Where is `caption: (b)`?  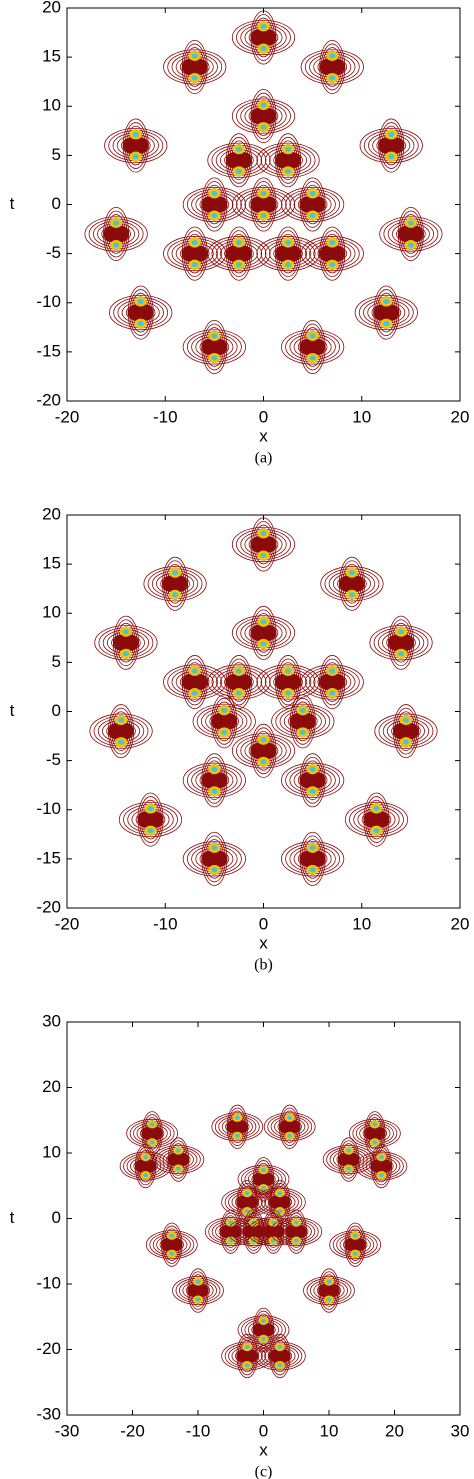
caption: (b) is located at coordinates (263, 965).